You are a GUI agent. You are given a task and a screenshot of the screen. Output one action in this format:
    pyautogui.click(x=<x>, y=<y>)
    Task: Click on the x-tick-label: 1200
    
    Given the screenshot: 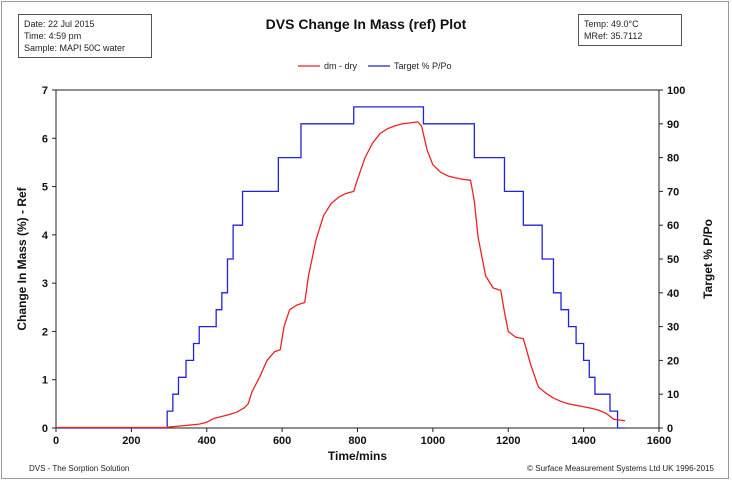 What is the action you would take?
    pyautogui.click(x=508, y=441)
    